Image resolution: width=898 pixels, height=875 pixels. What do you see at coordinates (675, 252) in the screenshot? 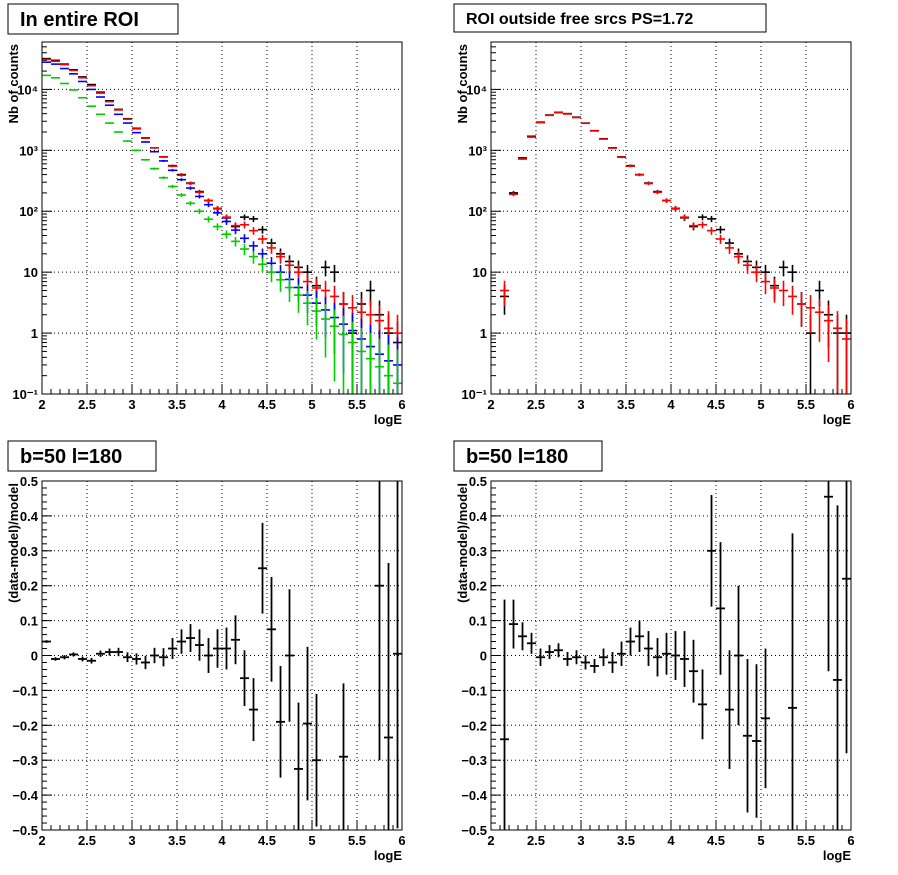
I see `data-layer` at bounding box center [675, 252].